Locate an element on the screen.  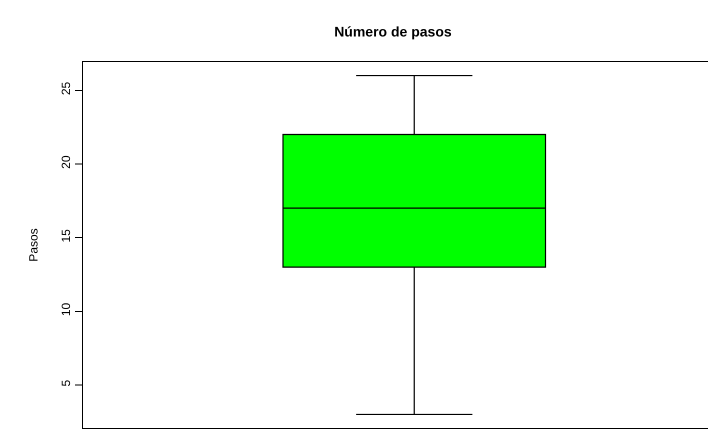
y-tick-label: 20 is located at coordinates (66, 162).